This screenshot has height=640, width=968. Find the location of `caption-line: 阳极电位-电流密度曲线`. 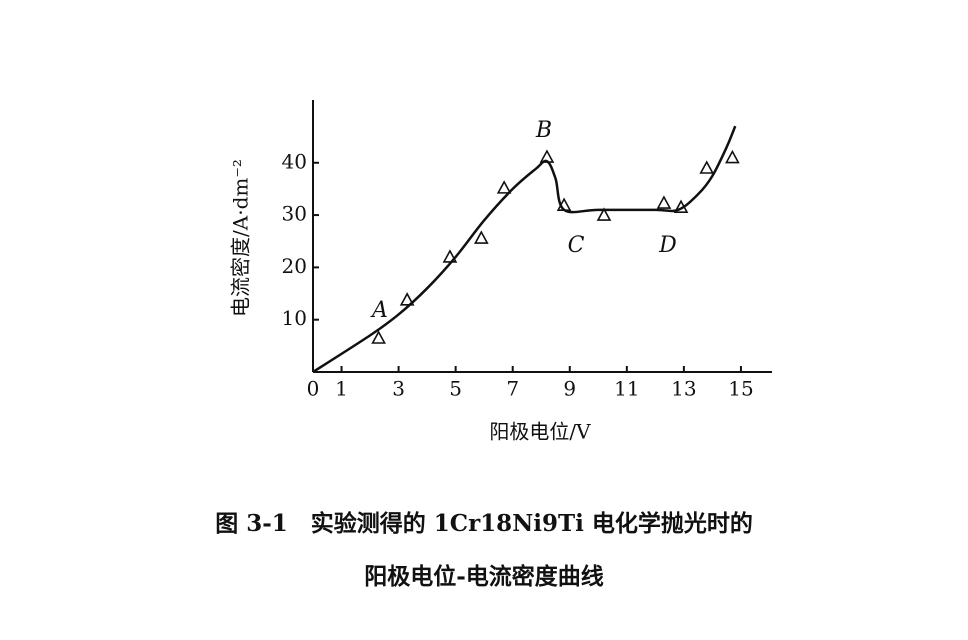

caption-line: 阳极电位-电流密度曲线 is located at coordinates (484, 576).